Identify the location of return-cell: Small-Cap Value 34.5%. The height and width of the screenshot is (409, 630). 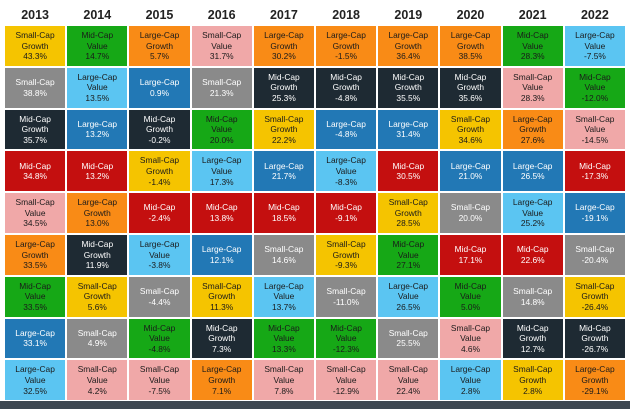
(35, 213).